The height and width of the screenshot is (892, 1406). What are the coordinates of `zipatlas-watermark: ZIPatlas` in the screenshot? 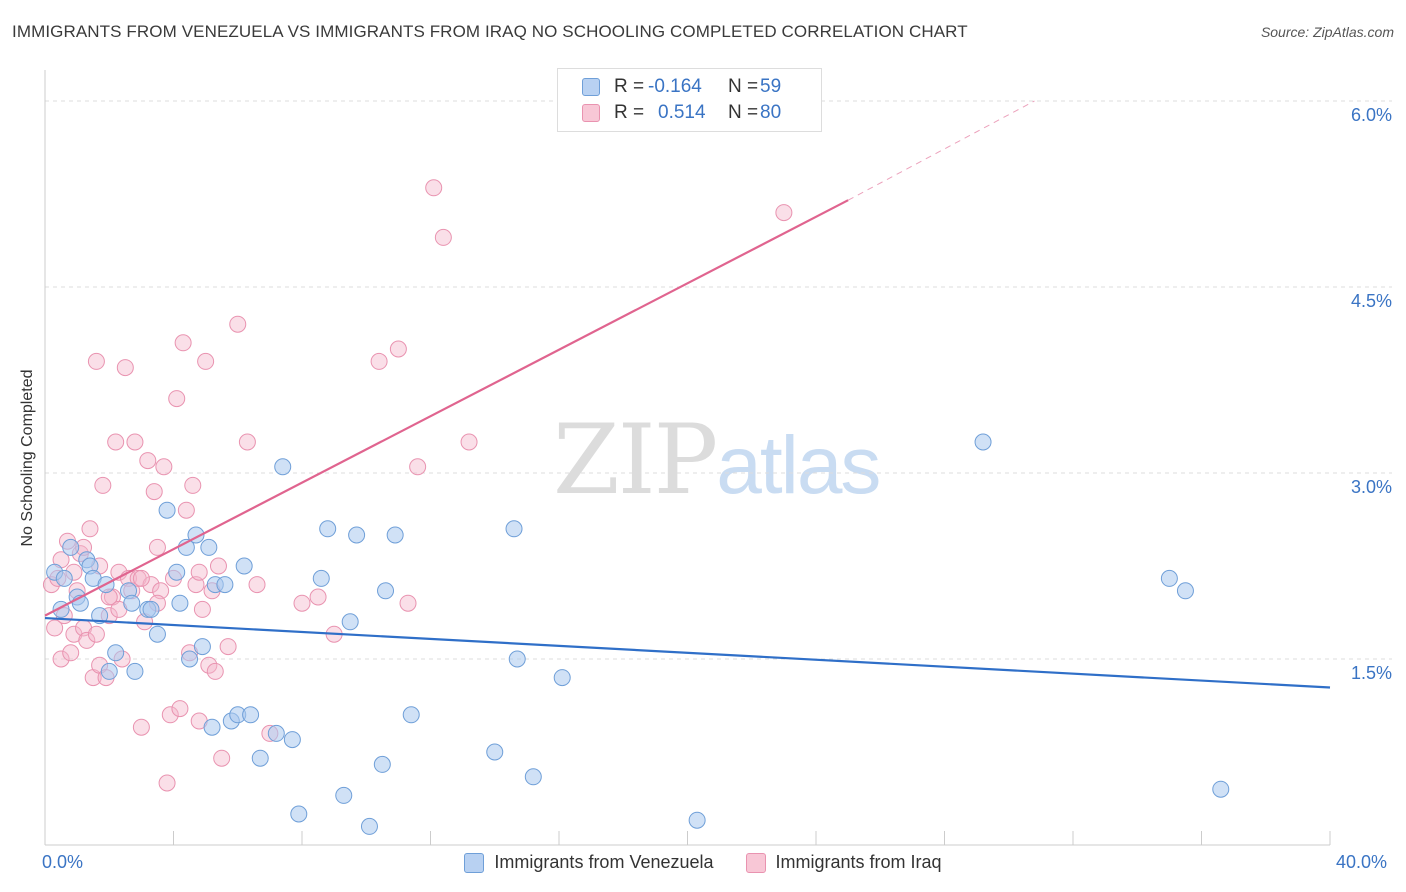 It's located at (717, 460).